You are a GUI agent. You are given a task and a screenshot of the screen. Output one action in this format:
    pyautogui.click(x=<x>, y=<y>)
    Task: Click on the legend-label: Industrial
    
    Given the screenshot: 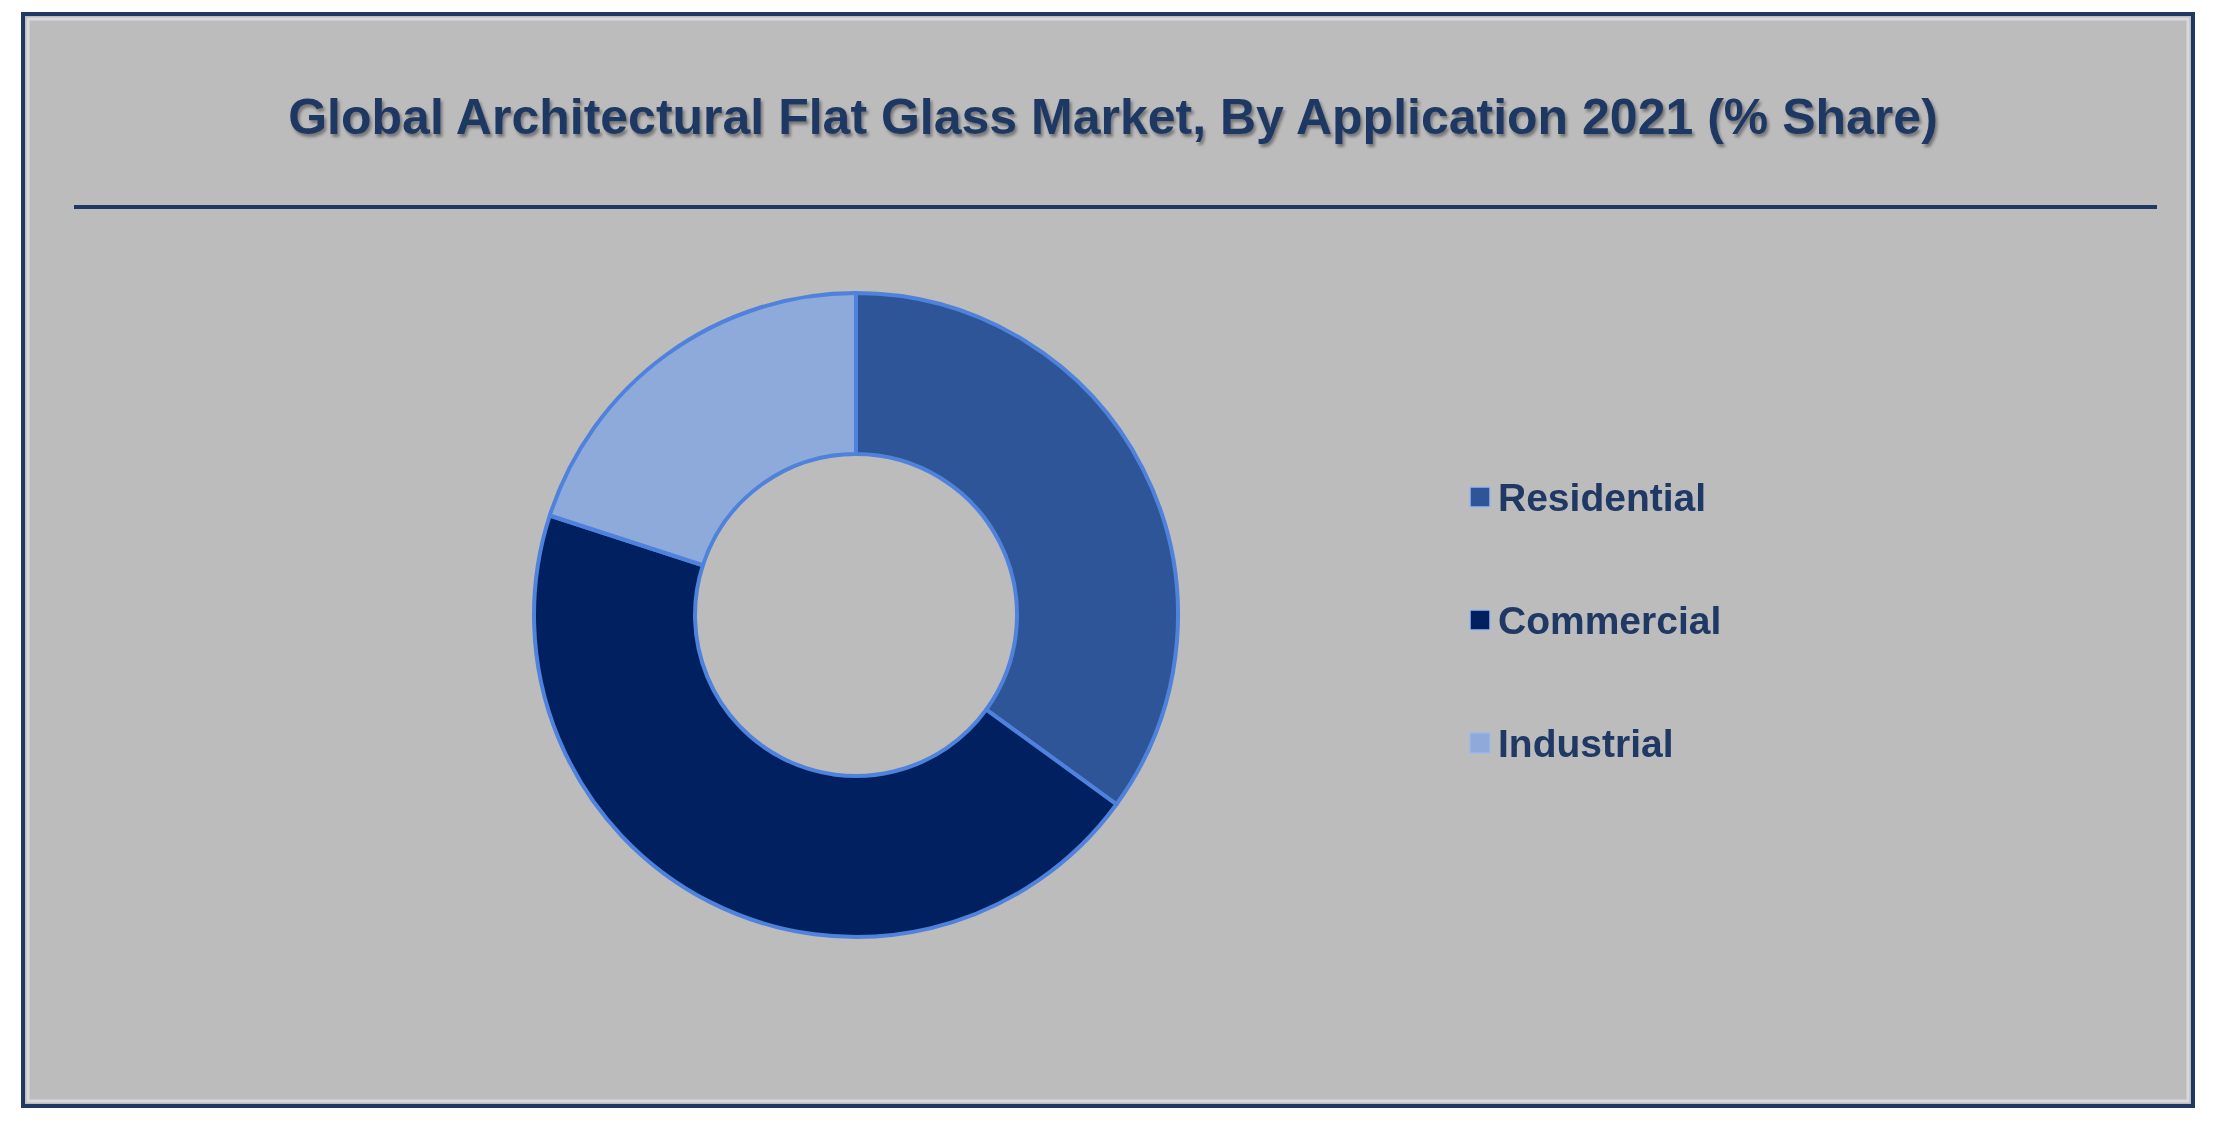 What is the action you would take?
    pyautogui.click(x=1586, y=743)
    